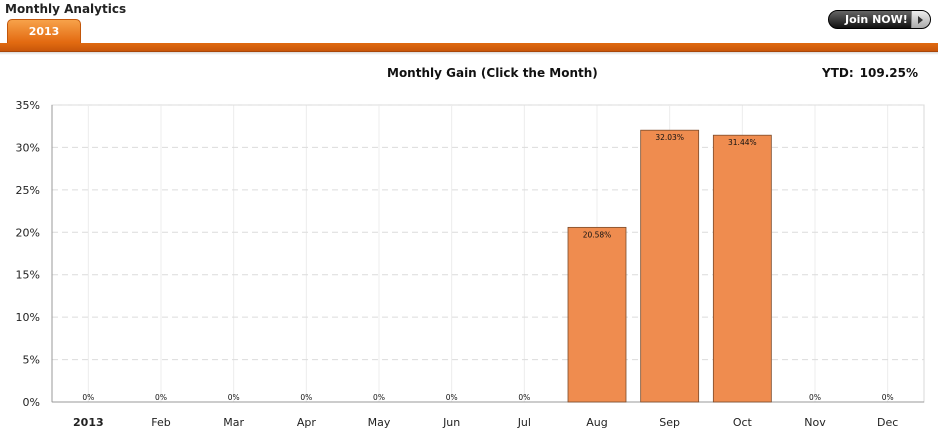  Describe the element at coordinates (451, 422) in the screenshot. I see `x-tick-label: Jun` at that location.